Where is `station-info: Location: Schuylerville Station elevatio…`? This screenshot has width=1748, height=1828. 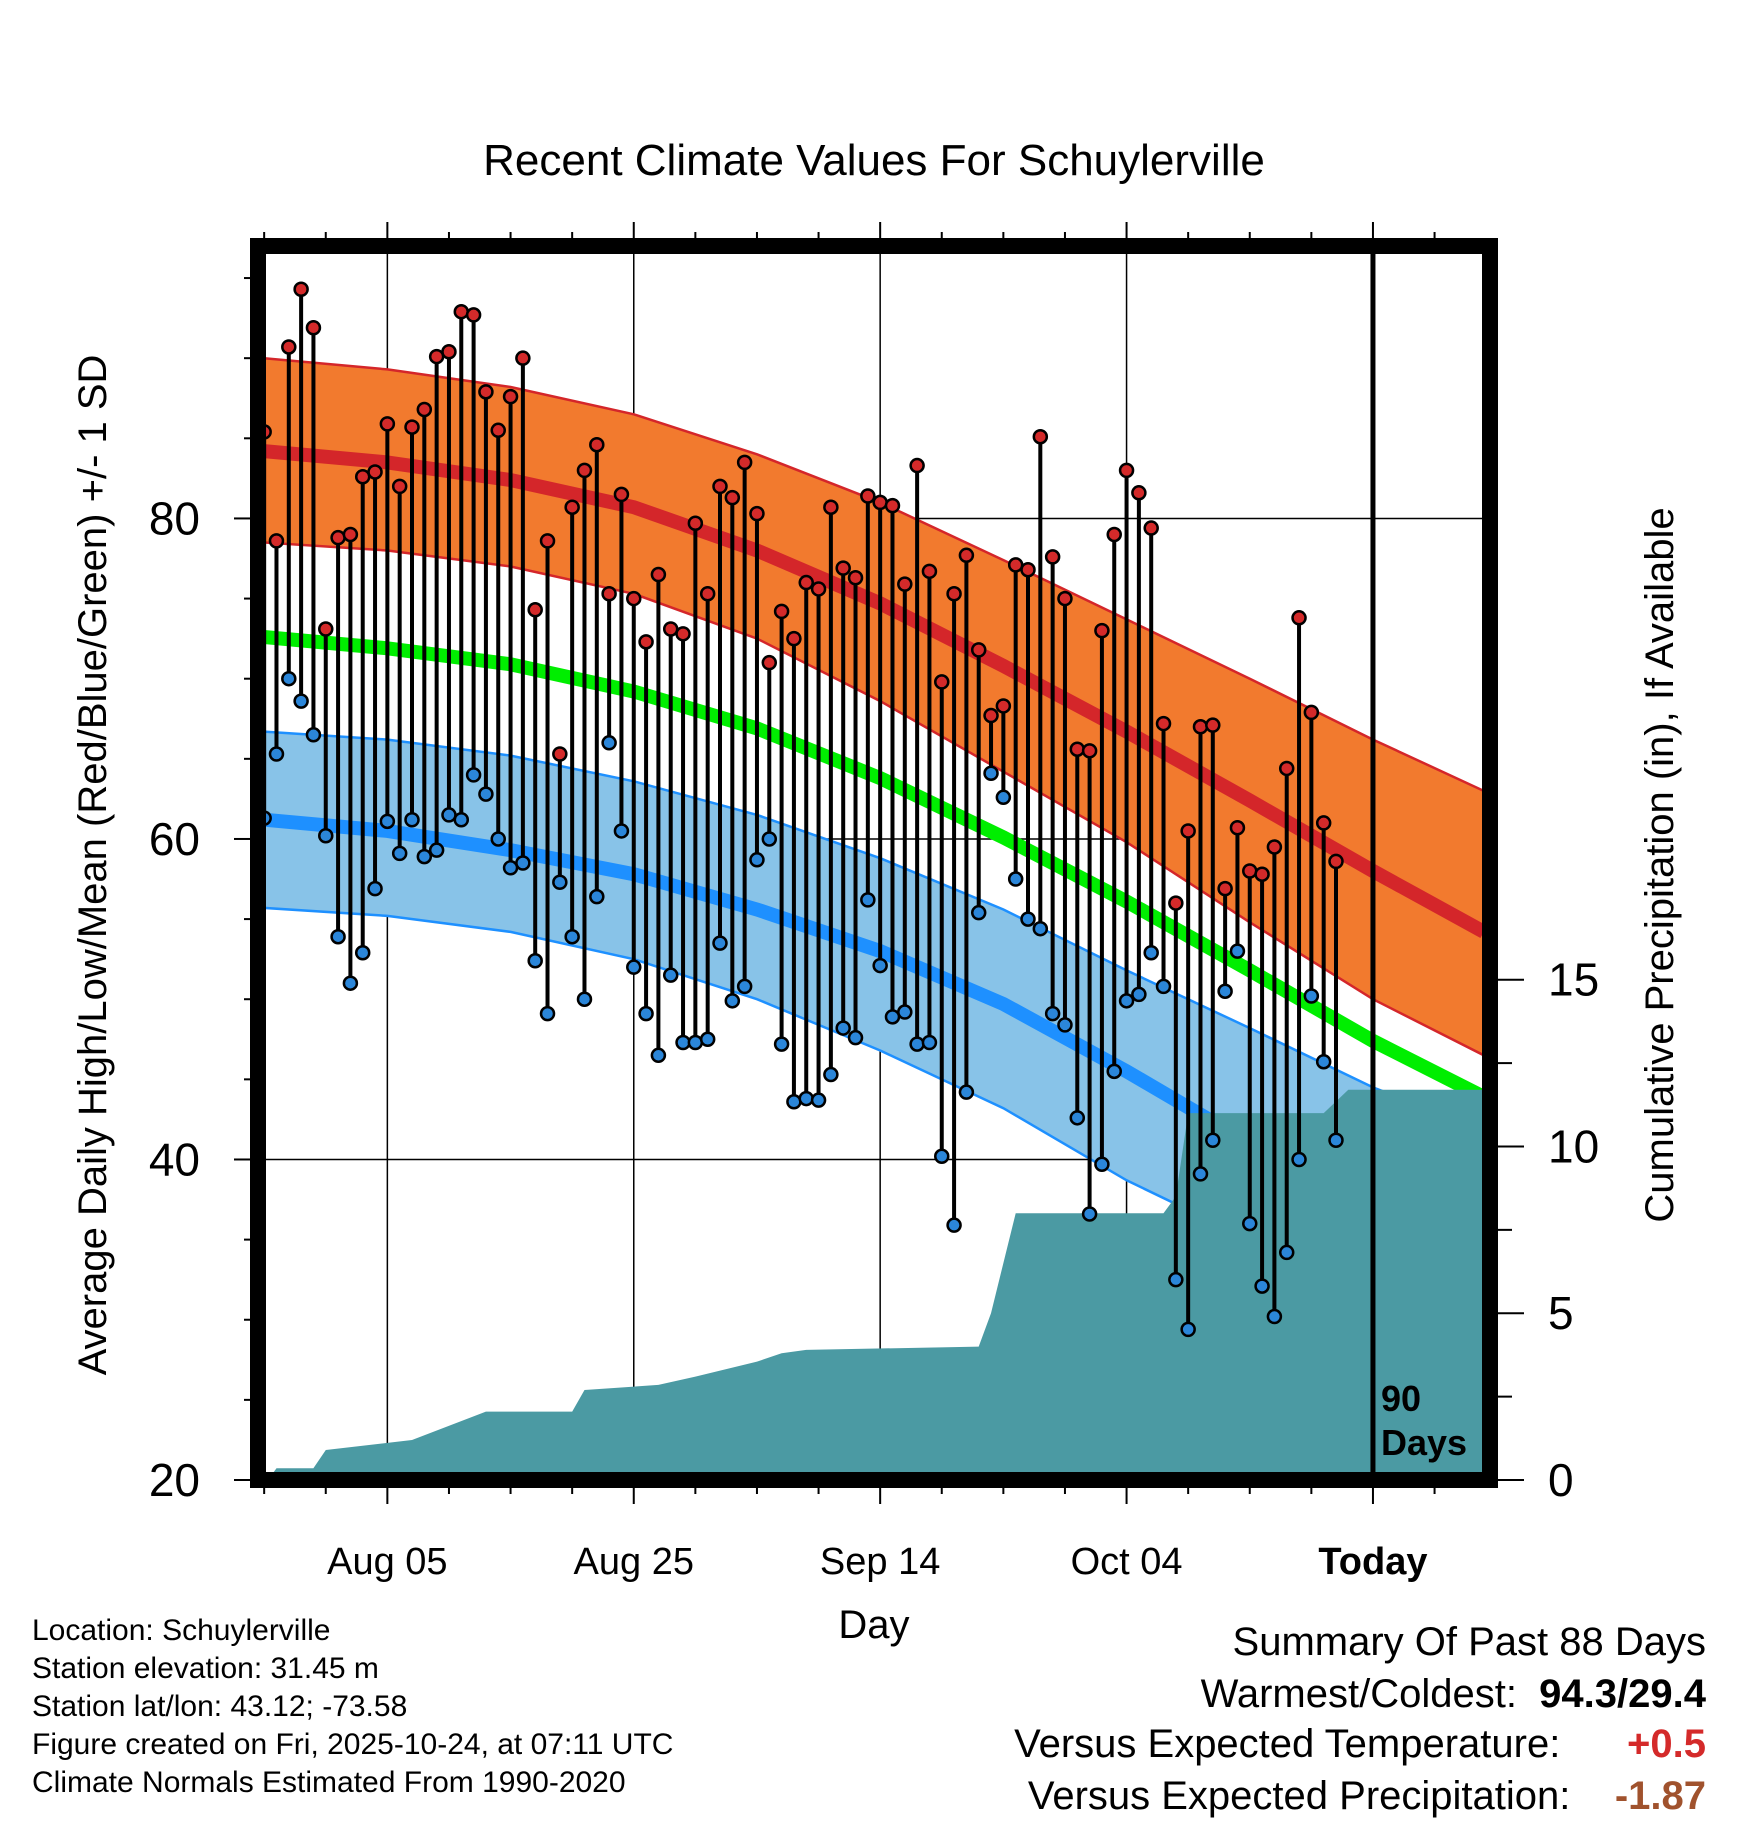
station-info: Location: Schuylerville Station elevatio… is located at coordinates (352, 1707).